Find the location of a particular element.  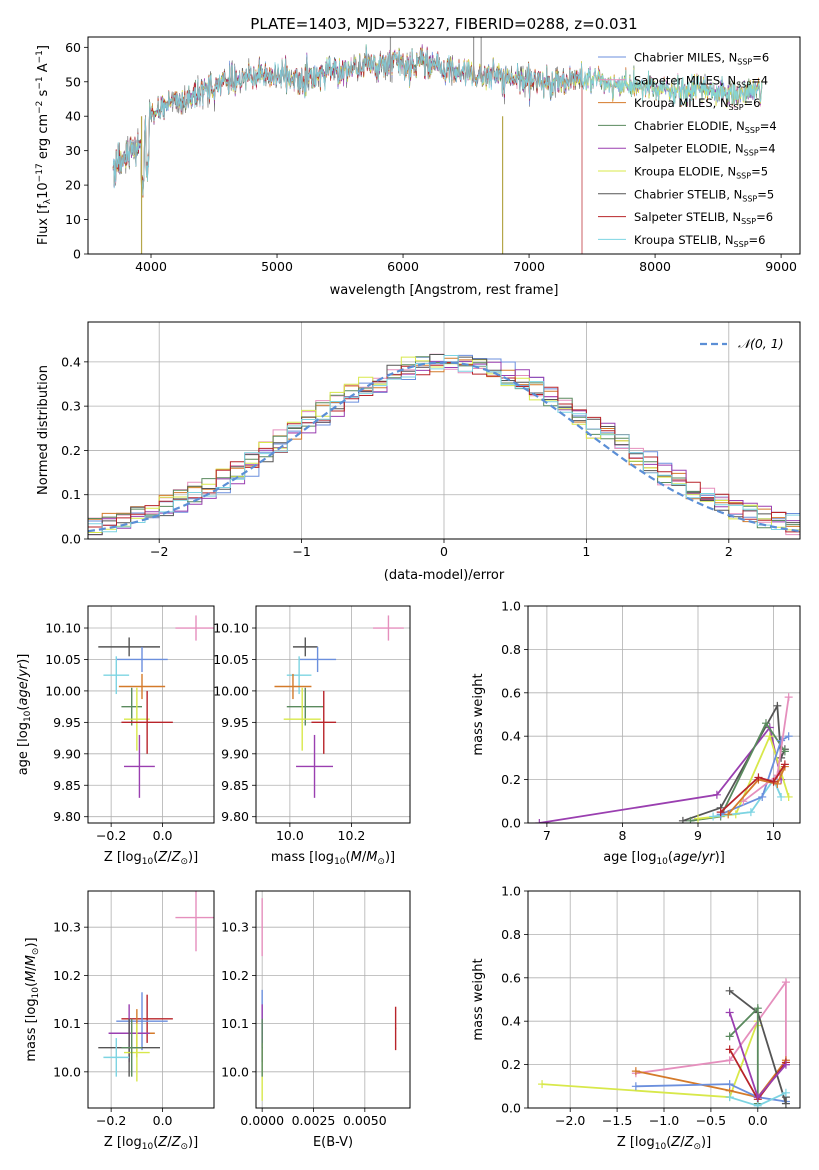

x-tick-label: 10 is located at coordinates (774, 835).